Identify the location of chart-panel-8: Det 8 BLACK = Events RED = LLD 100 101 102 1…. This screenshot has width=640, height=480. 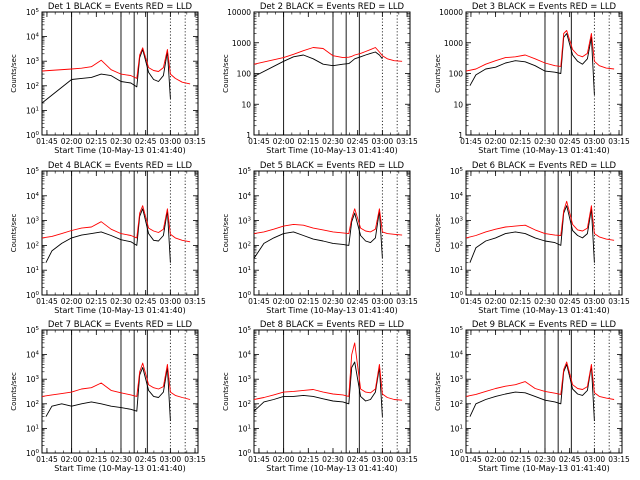
(320, 396).